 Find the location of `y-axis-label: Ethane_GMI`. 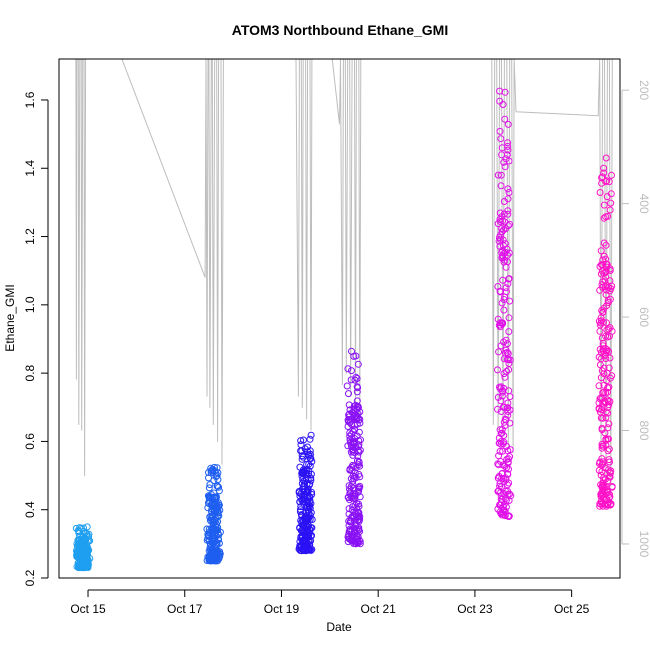

y-axis-label: Ethane_GMI is located at coordinates (10, 317).